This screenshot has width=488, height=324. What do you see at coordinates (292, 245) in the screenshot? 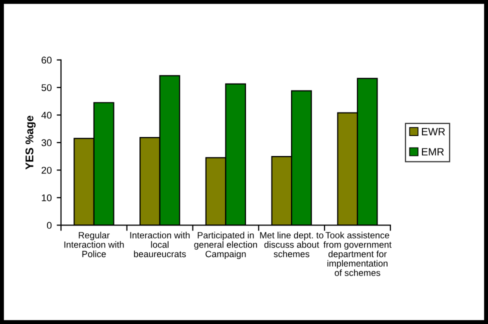
I see `x-tick-label: Met line dept. to discuss about schemes` at bounding box center [292, 245].